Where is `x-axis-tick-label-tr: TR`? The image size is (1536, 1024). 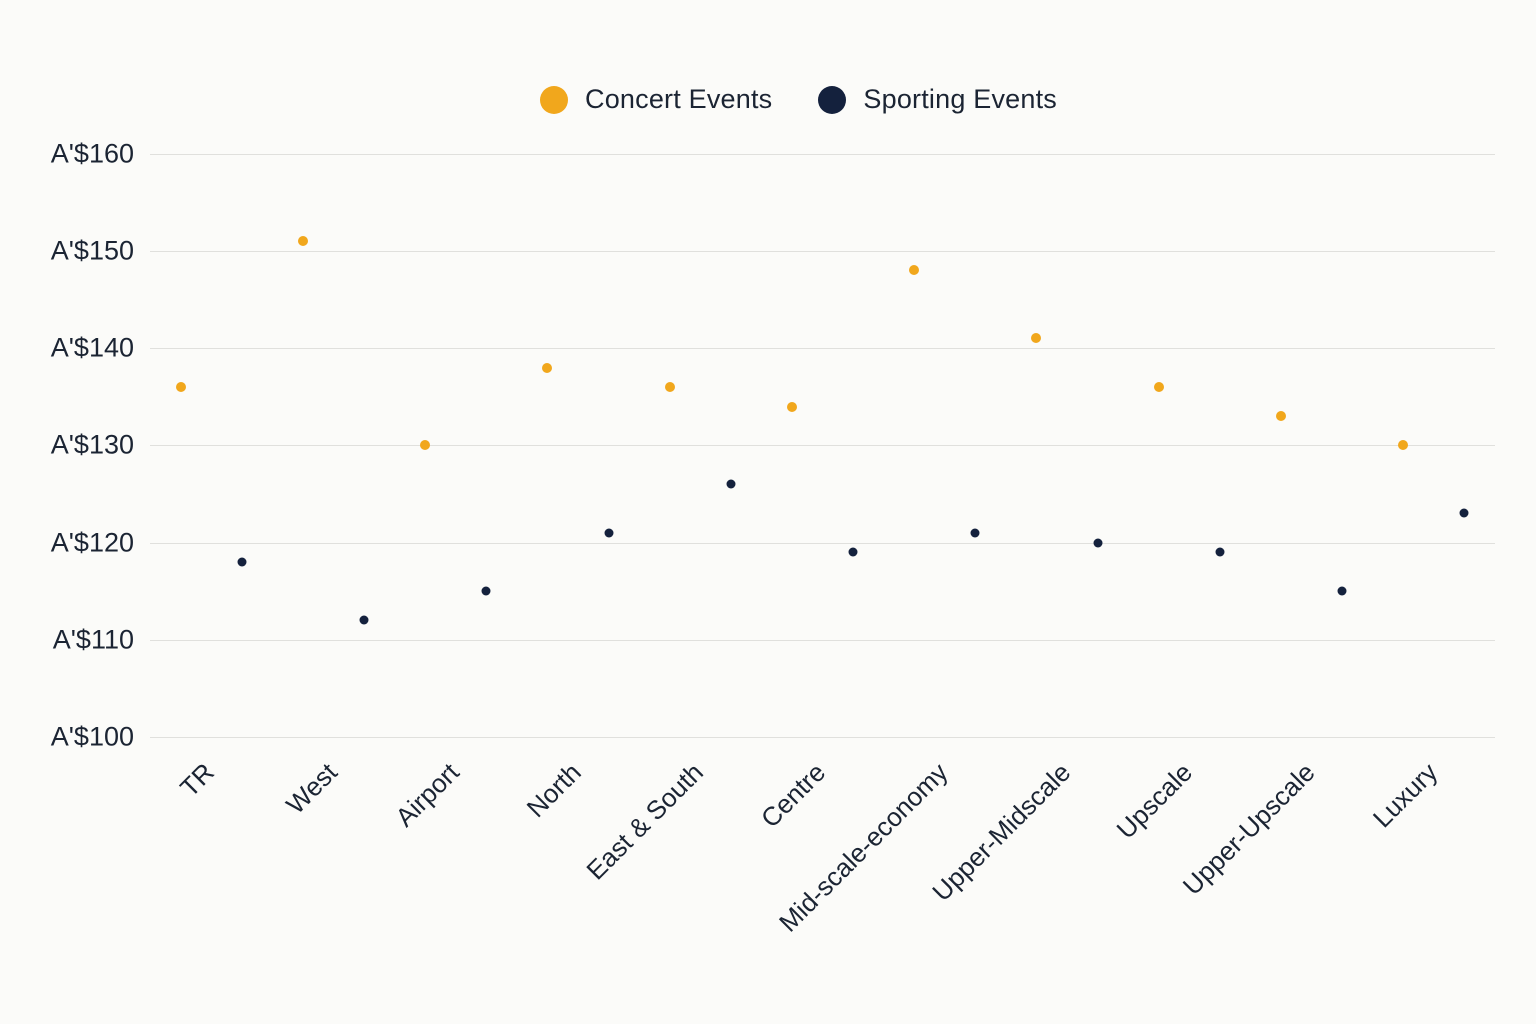 x-axis-tick-label-tr: TR is located at coordinates (197, 780).